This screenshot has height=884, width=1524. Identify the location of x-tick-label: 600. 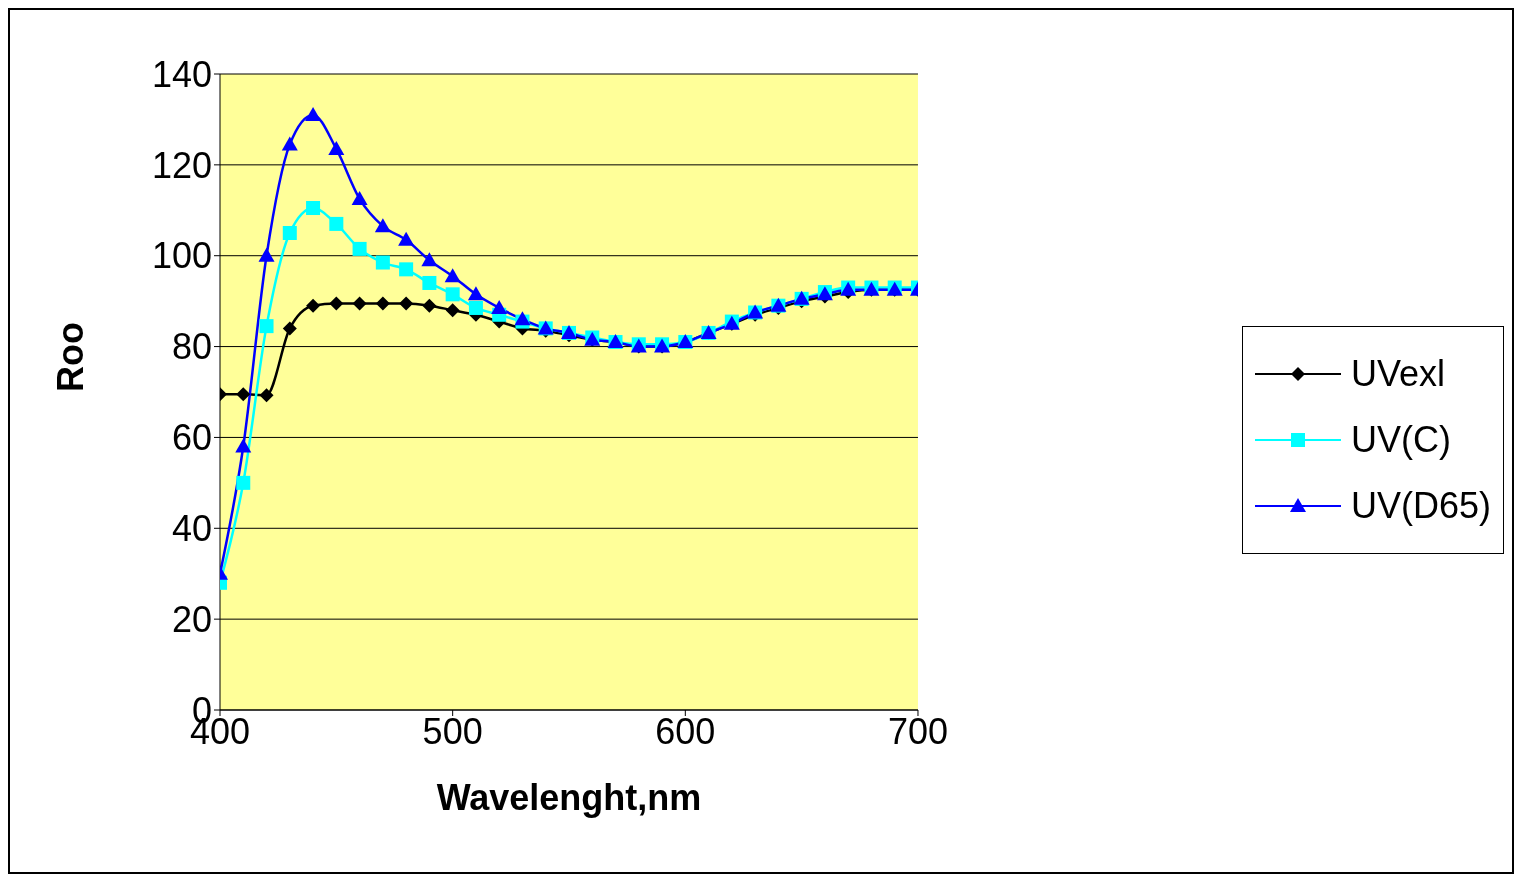
(685, 731).